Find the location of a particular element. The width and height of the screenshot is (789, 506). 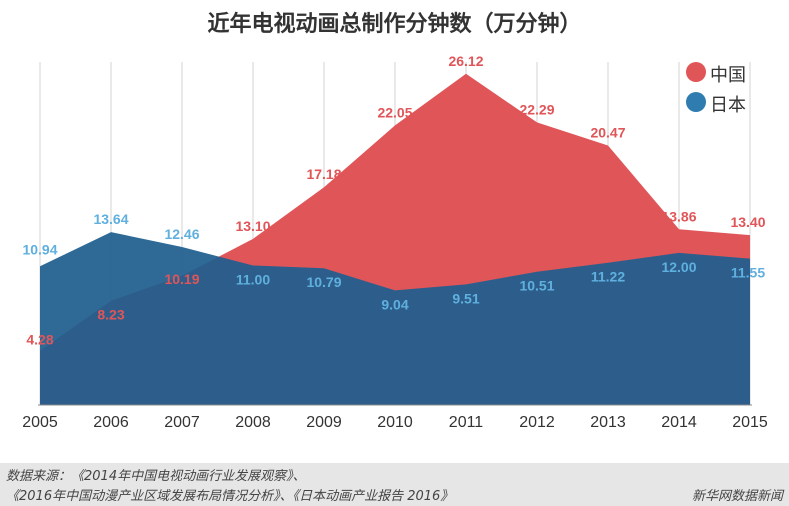

x-tick-label-2006: 2006 is located at coordinates (111, 422).